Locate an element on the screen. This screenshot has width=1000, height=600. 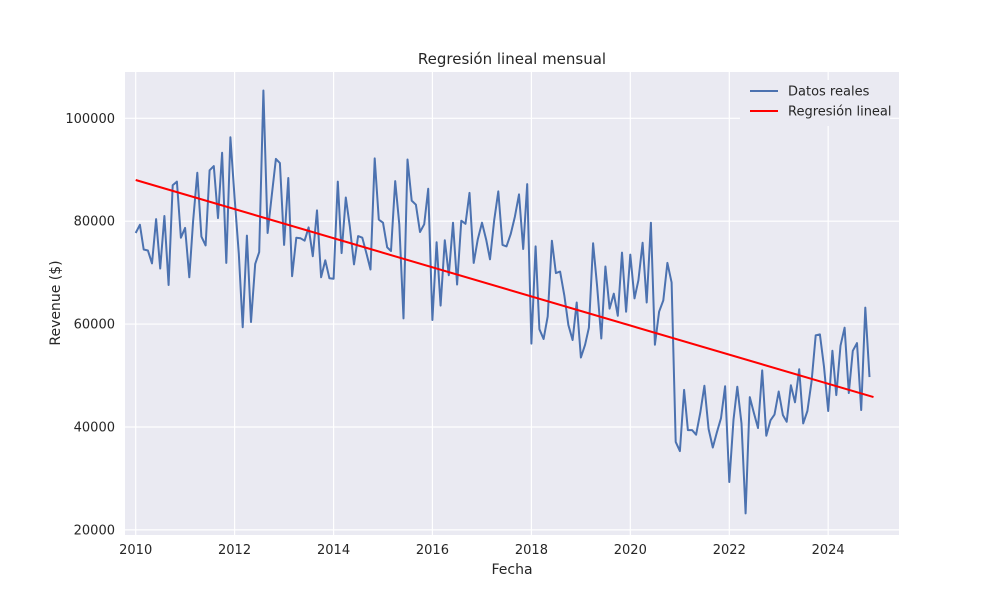
legend-label-regresion-lineal: Regresión lineal is located at coordinates (840, 112).